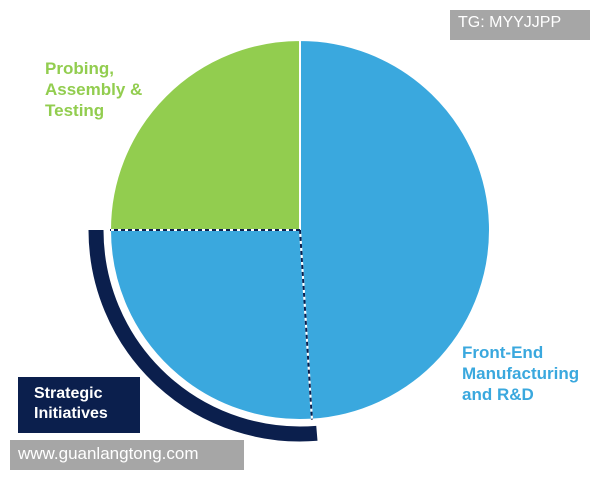 The width and height of the screenshot is (600, 480). I want to click on annotation-label: Strategic Initiatives, so click(79, 405).